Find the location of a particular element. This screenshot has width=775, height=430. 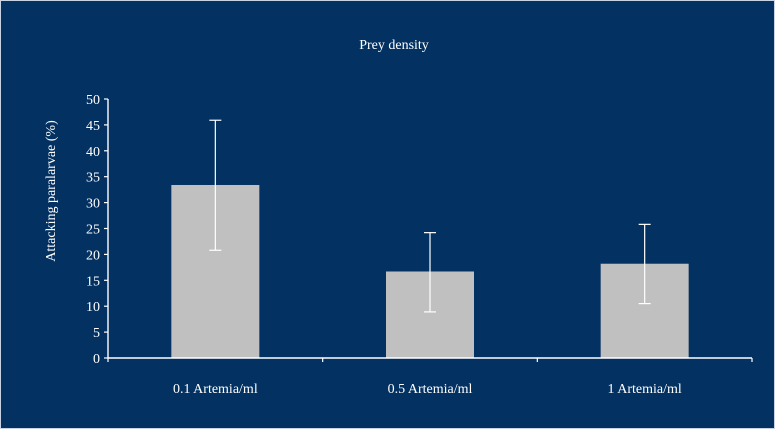

x-axis-labels: 0.1 Artemia/ml 0.5 Artemia/ml 1 Artemia/ml is located at coordinates (427, 389).